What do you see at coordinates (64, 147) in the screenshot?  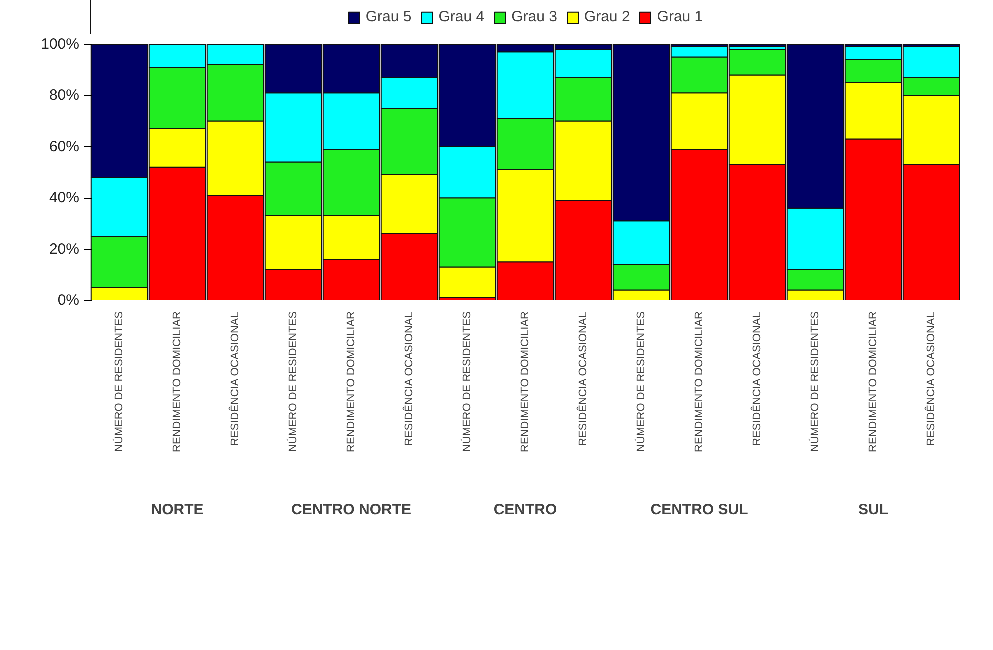 I see `y-tick-label: 60%` at bounding box center [64, 147].